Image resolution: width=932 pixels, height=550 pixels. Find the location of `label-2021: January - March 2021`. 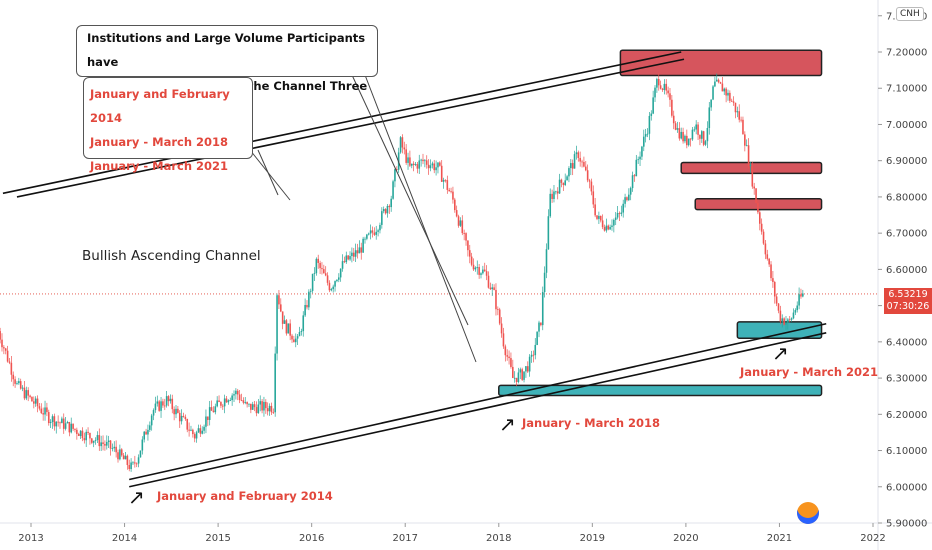

label-2021: January - March 2021 is located at coordinates (809, 372).